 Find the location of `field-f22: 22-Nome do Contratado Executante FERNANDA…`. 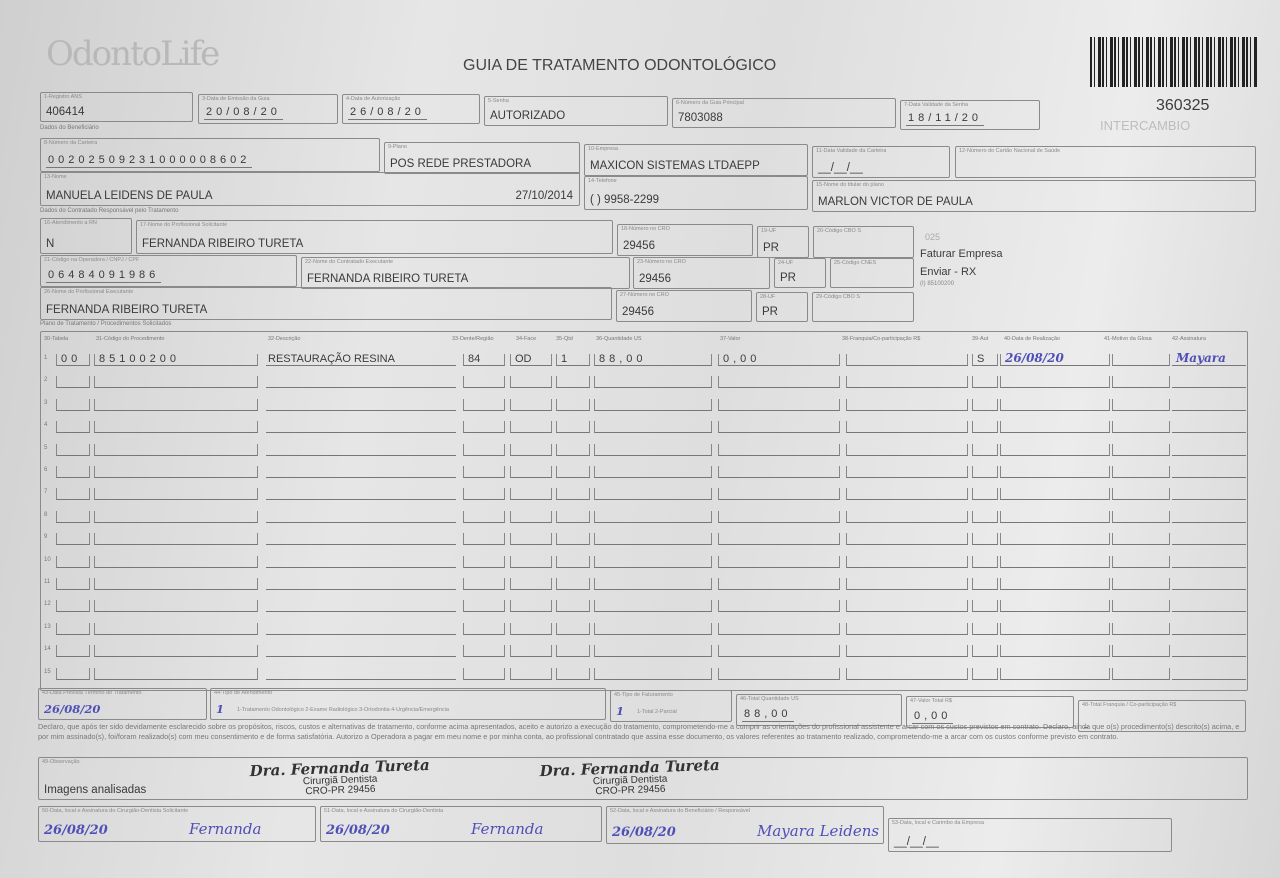

field-f22: 22-Nome do Contratado Executante FERNANDA… is located at coordinates (465, 273).